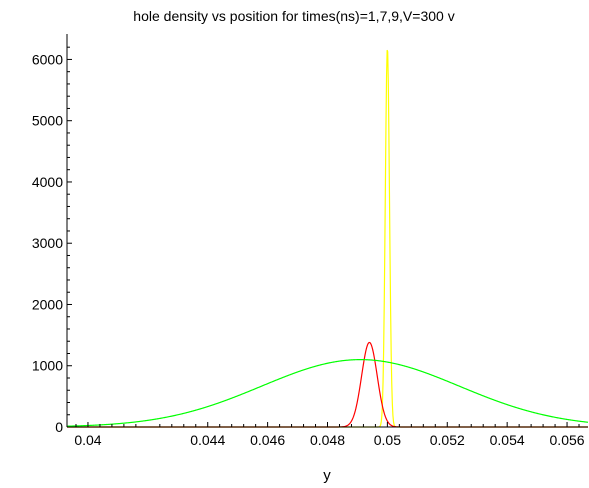 The image size is (589, 488). Describe the element at coordinates (47, 366) in the screenshot. I see `y-tick-label-1: 1000` at that location.